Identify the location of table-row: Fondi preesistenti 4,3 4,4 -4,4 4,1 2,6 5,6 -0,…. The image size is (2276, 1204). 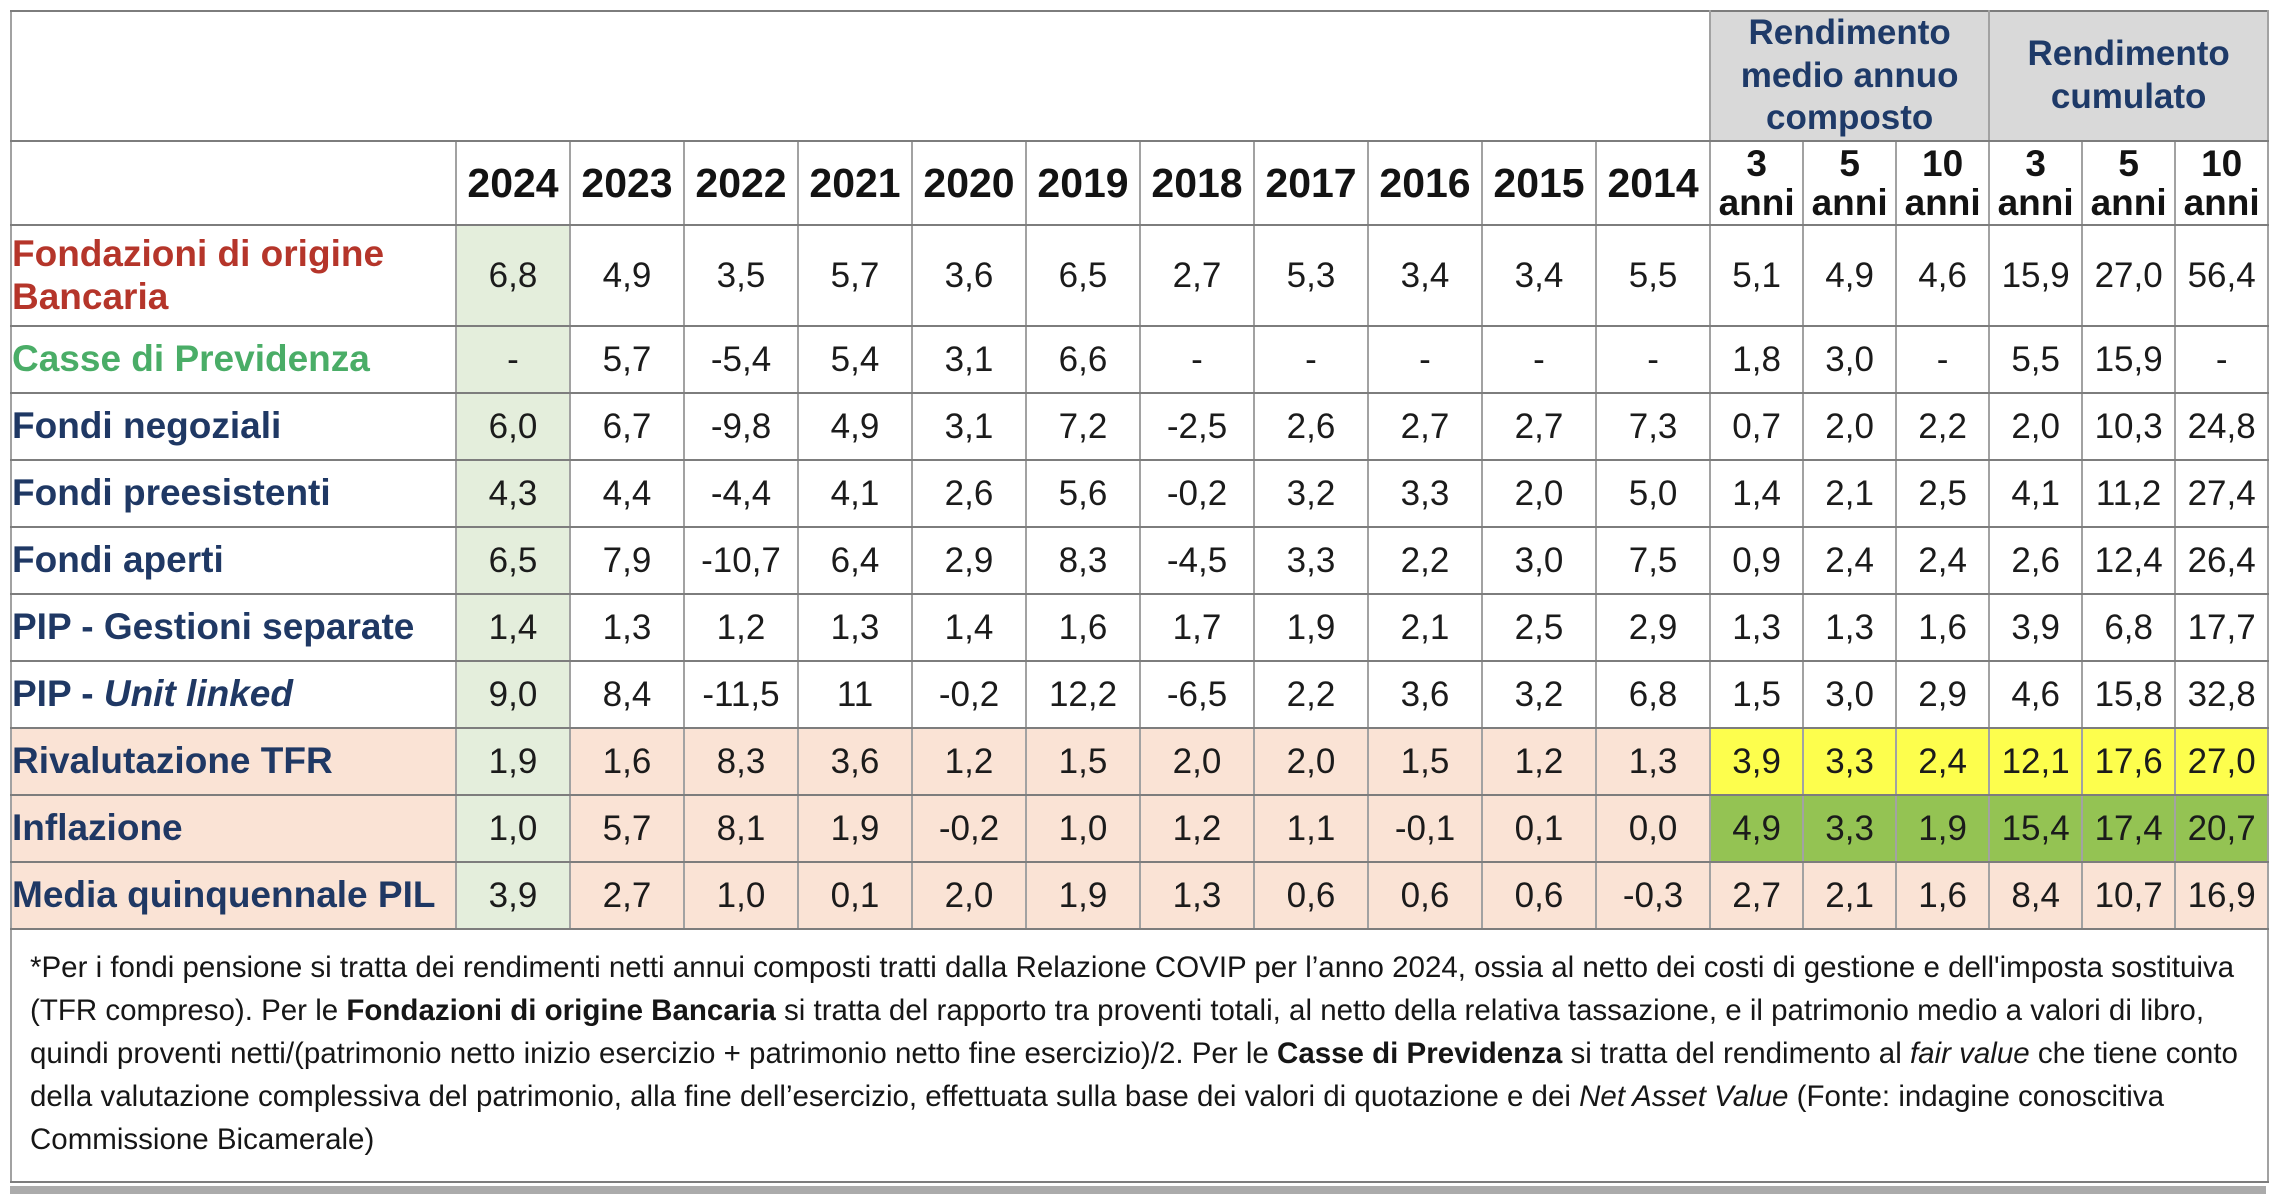
(1140, 494).